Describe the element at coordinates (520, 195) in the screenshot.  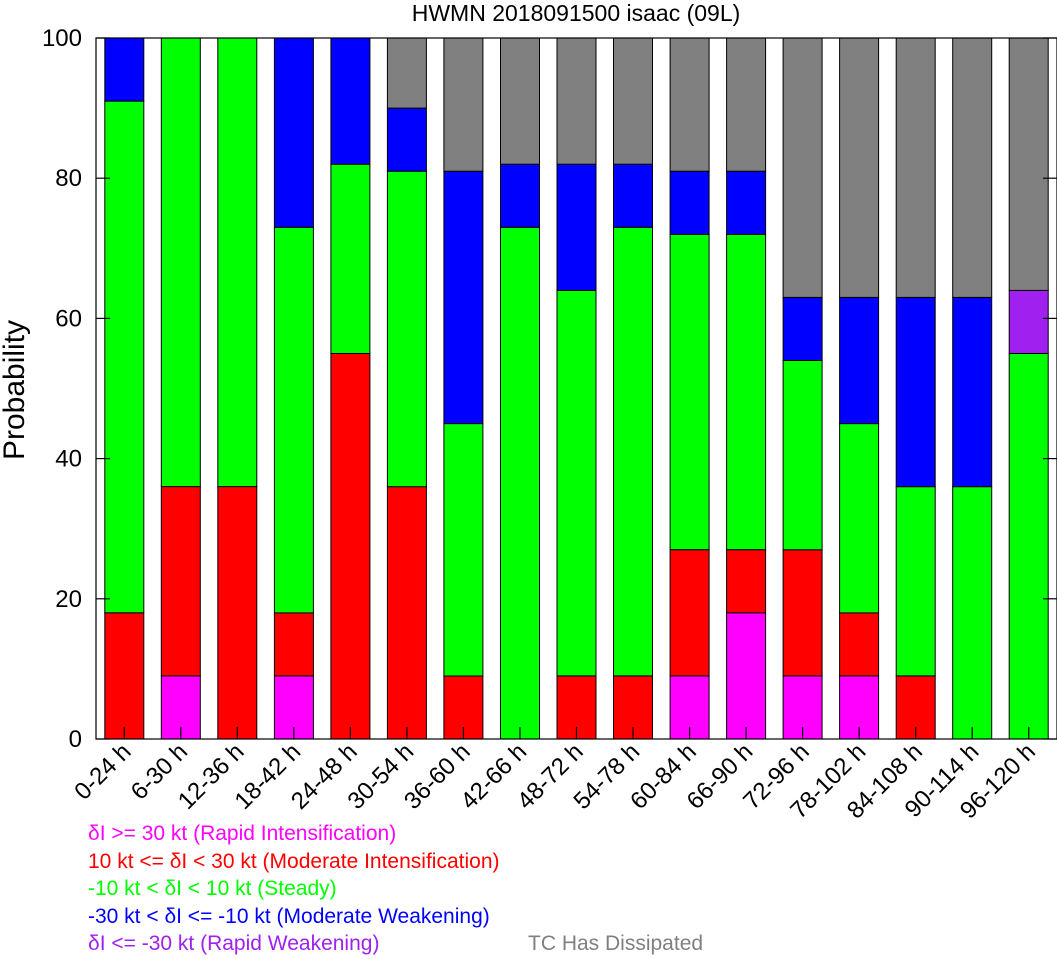
I see `bar-segment-42-66-h-s3` at that location.